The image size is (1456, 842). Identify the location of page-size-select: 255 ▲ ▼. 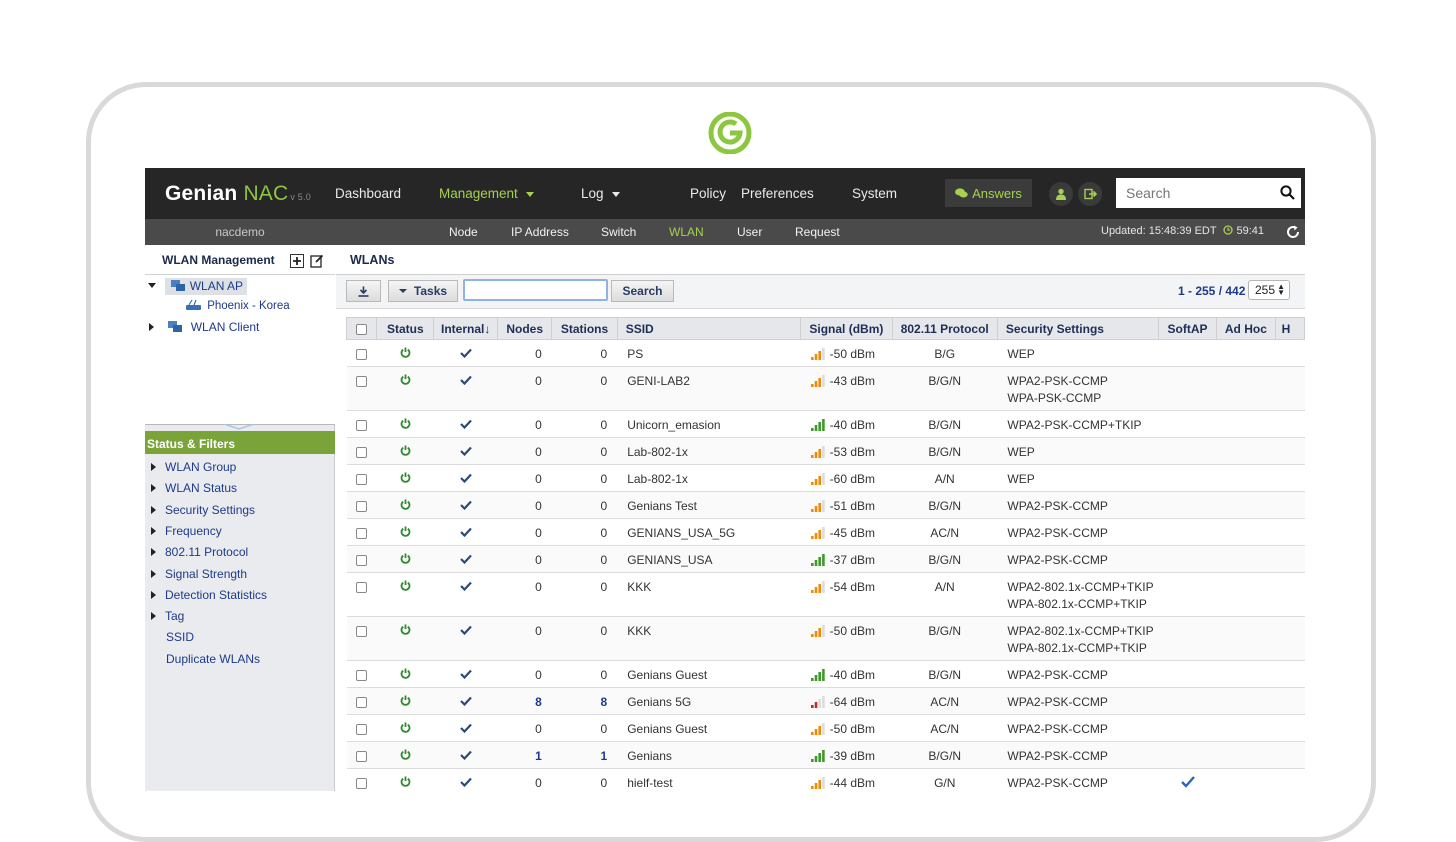
(1269, 290).